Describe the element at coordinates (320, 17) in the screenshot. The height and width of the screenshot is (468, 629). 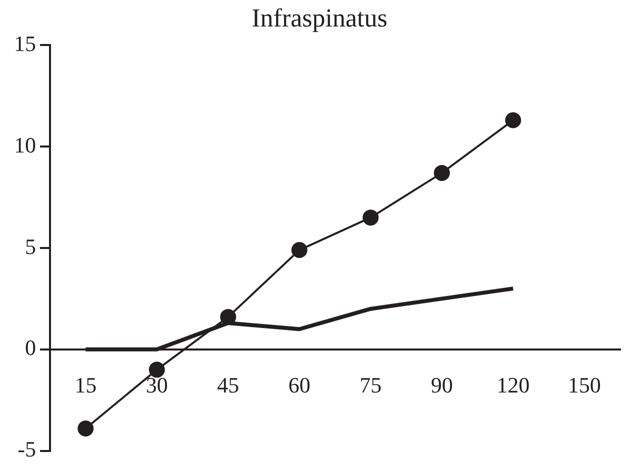
I see `chart-title: Infraspinatus` at that location.